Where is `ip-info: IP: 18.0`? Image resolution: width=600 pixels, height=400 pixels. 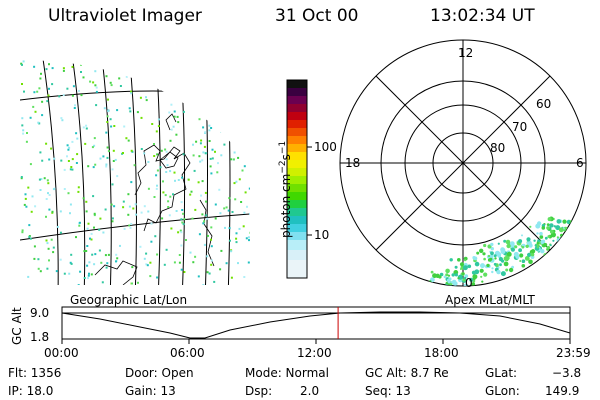 ip-info: IP: 18.0 is located at coordinates (31, 391).